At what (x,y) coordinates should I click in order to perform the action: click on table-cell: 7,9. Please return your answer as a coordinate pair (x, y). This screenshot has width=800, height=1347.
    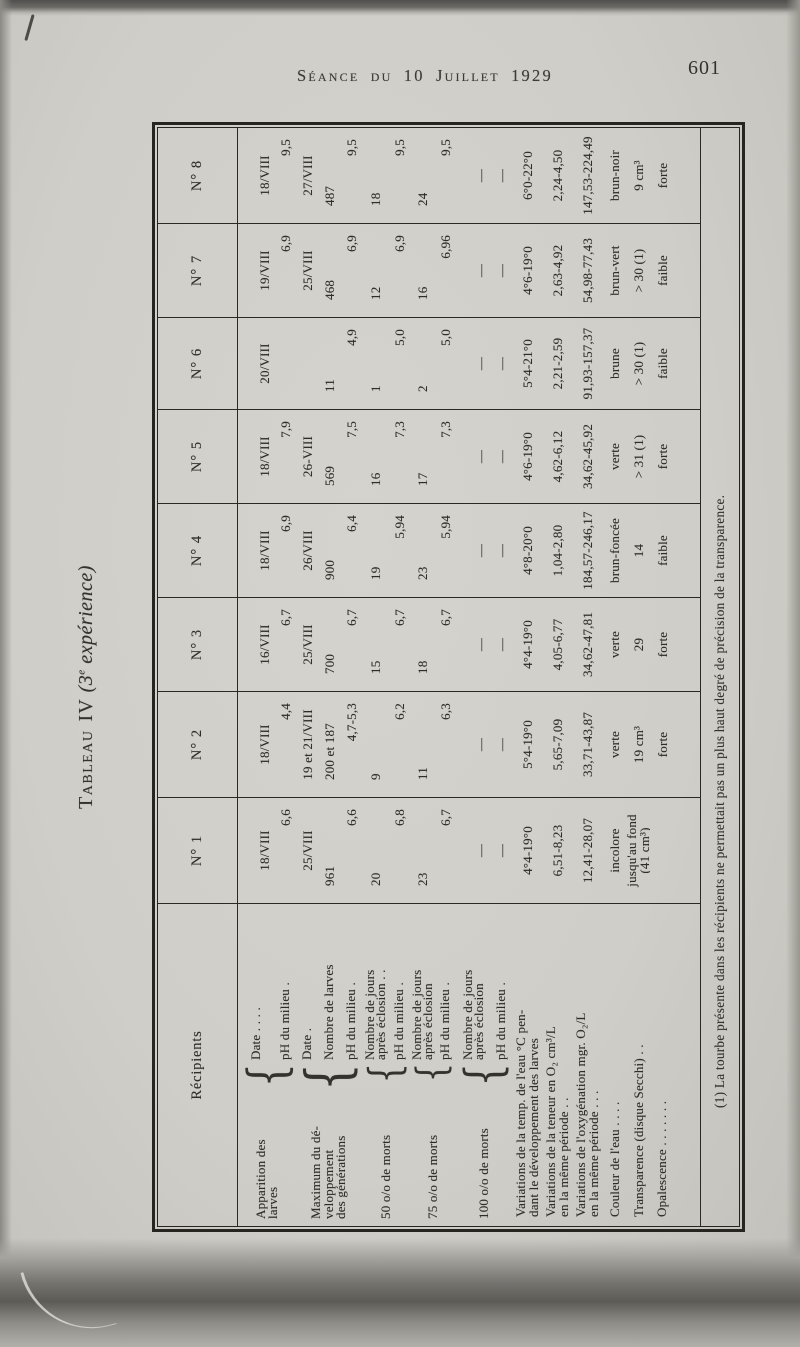
    Looking at the image, I should click on (285, 457).